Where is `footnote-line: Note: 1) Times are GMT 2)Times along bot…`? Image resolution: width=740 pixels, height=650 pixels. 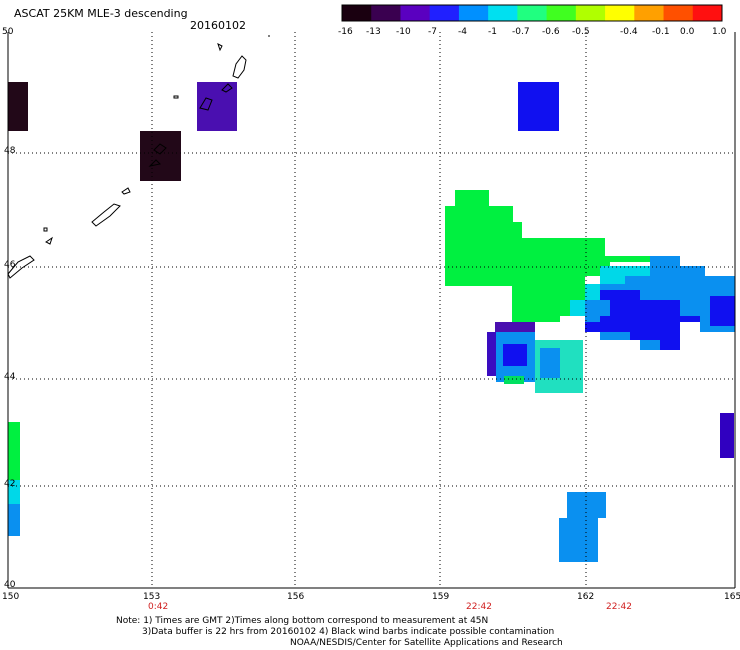
footnote-line: Note: 1) Times are GMT 2)Times along bot… is located at coordinates (302, 621).